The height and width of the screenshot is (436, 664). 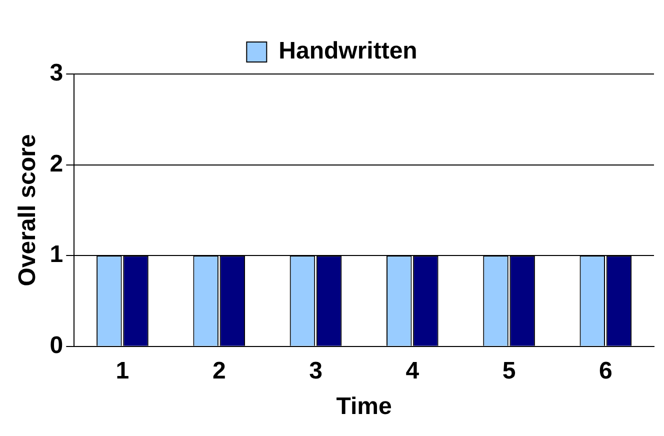 What do you see at coordinates (348, 51) in the screenshot?
I see `legend-label: Handwritten` at bounding box center [348, 51].